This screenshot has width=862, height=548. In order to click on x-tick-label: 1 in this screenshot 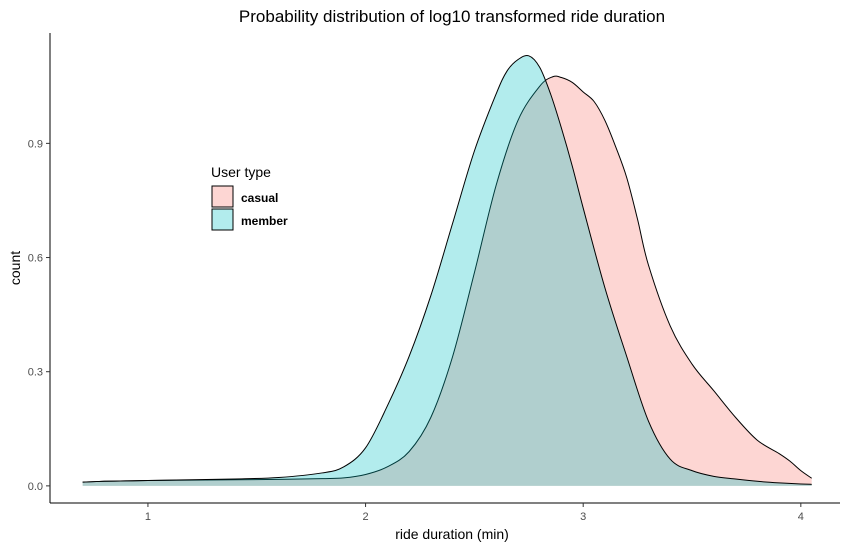, I will do `click(148, 517)`.